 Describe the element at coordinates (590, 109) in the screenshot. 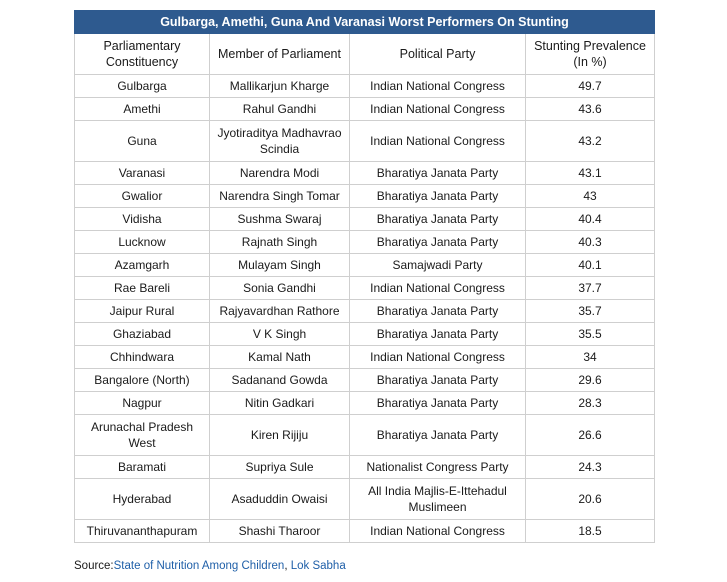

I see `cell-stunting: 43.6` at that location.